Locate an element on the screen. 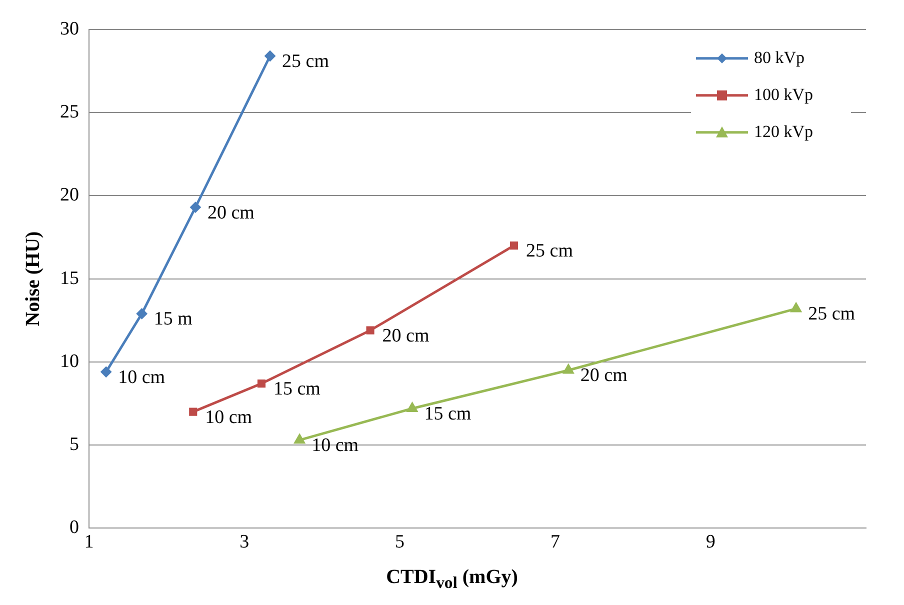 Image resolution: width=904 pixels, height=605 pixels. legend-label: 80 kVp is located at coordinates (779, 57).